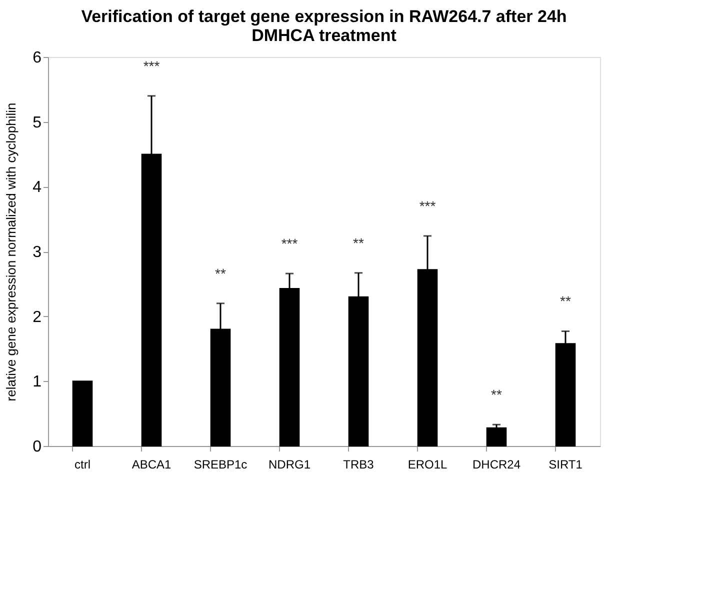 Image resolution: width=707 pixels, height=592 pixels. I want to click on y-tick-label: 0, so click(37, 447).